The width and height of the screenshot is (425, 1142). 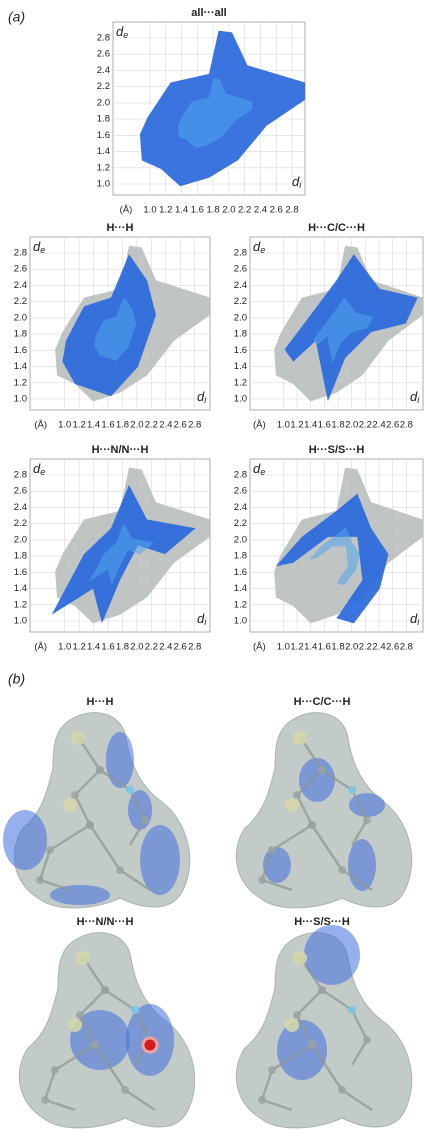 I want to click on x-tick-label: 1.4, so click(x=181, y=210).